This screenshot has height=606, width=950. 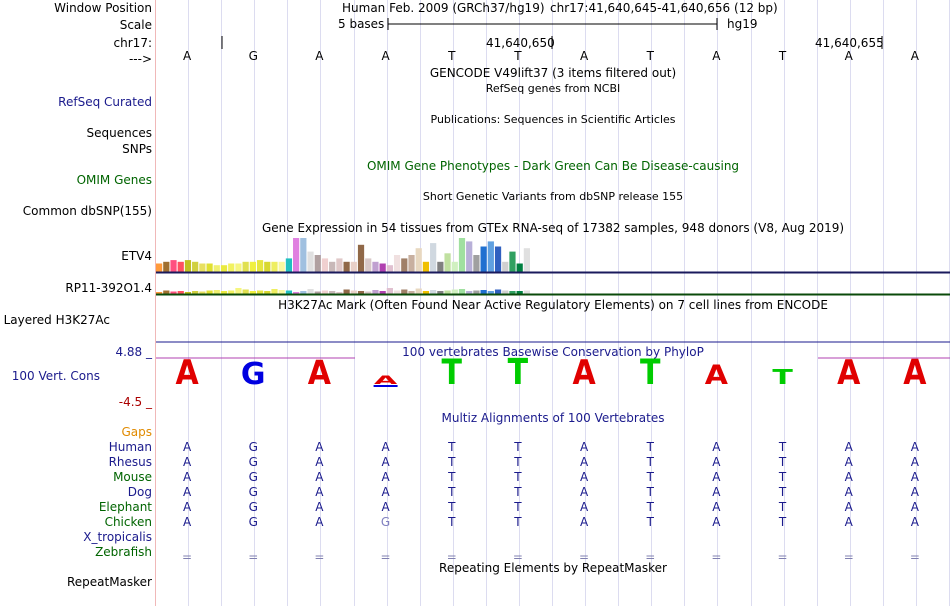 I want to click on snps-track-label: SNPs, so click(x=137, y=149).